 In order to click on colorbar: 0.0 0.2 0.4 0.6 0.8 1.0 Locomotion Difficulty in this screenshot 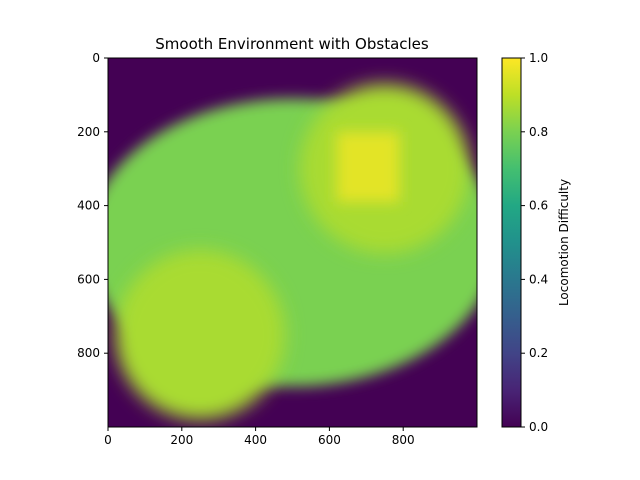, I will do `click(536, 242)`.